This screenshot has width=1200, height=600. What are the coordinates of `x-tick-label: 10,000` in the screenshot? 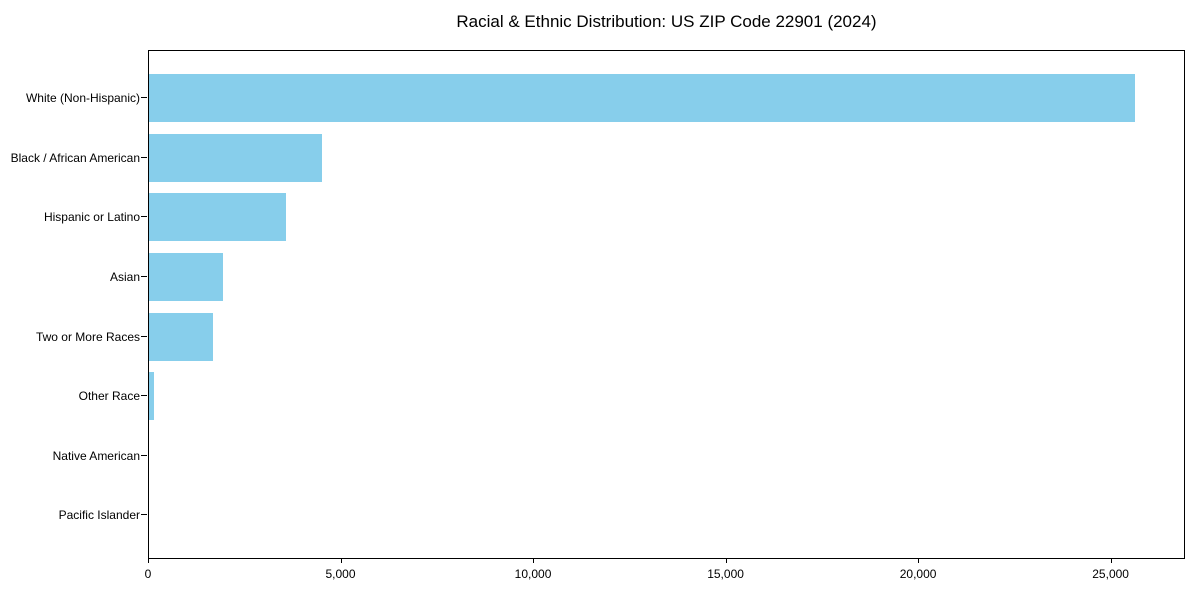 It's located at (533, 574).